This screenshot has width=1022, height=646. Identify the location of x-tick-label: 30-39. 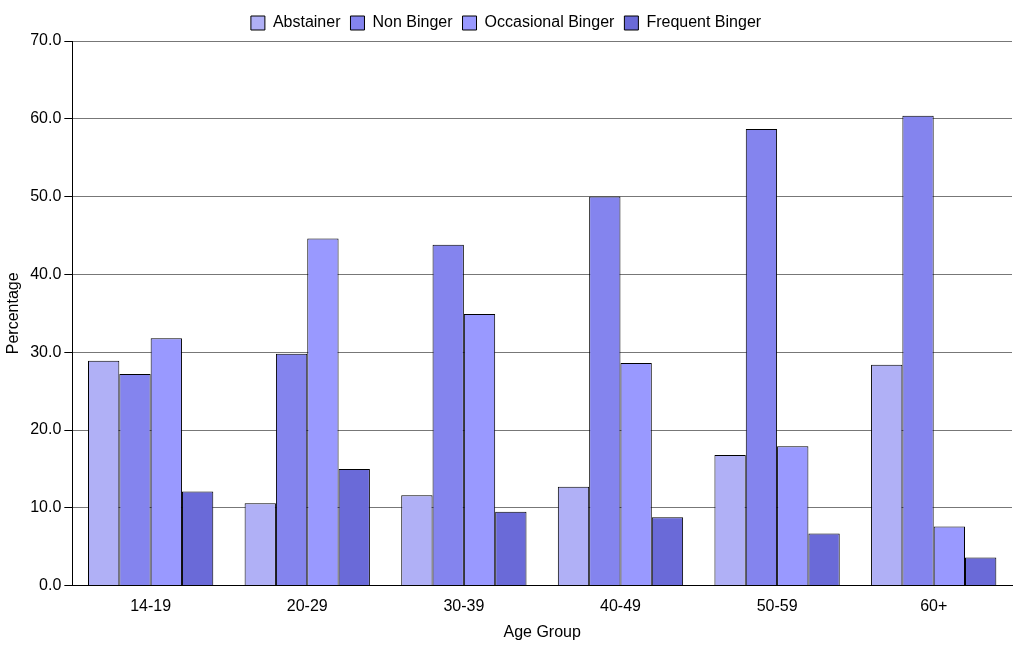
(464, 605).